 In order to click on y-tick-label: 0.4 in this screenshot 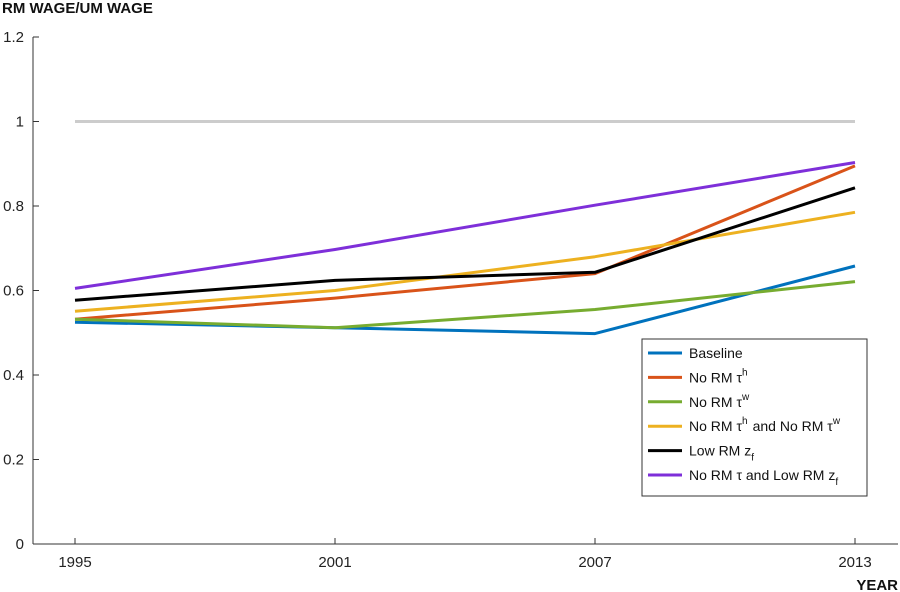, I will do `click(13, 375)`.